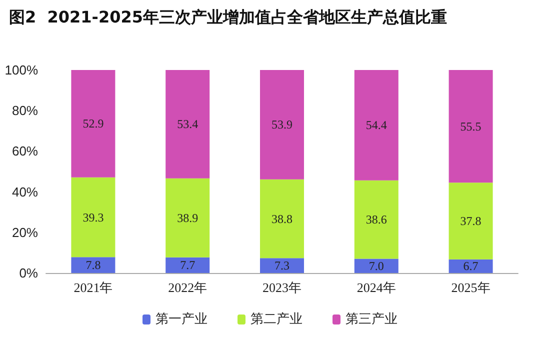 The image size is (540, 337). I want to click on data-label: 52.9, so click(93, 123).